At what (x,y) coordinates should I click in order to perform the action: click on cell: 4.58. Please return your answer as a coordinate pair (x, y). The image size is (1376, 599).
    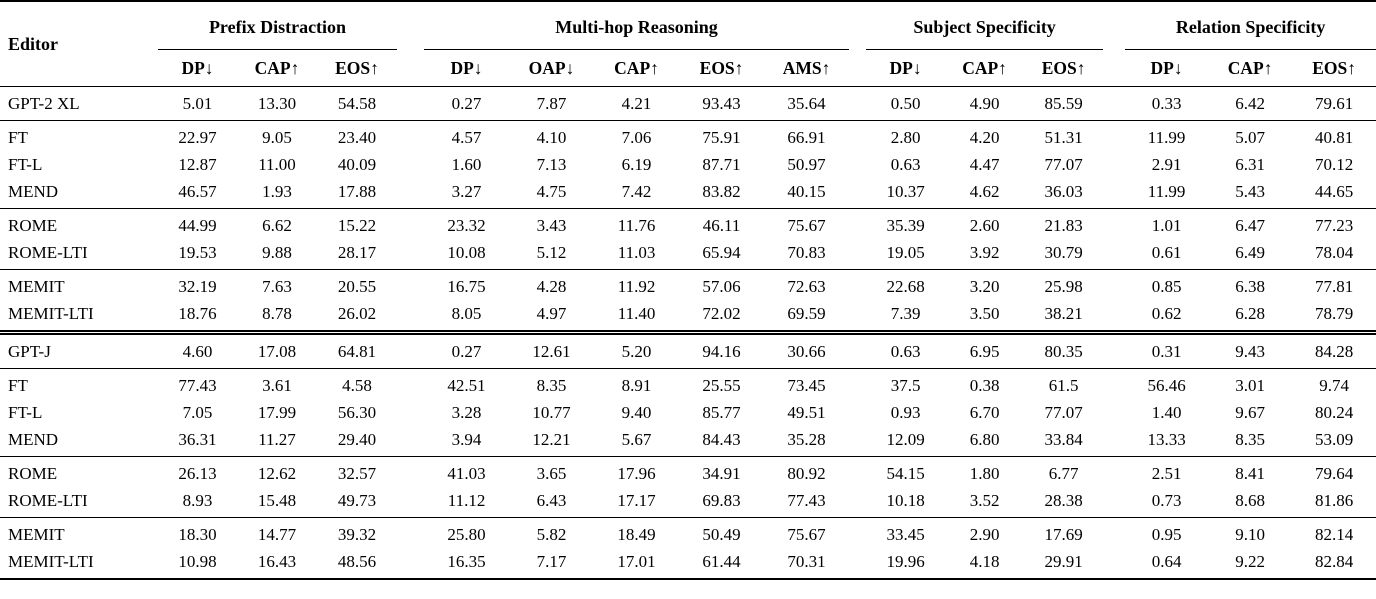
    Looking at the image, I should click on (357, 385).